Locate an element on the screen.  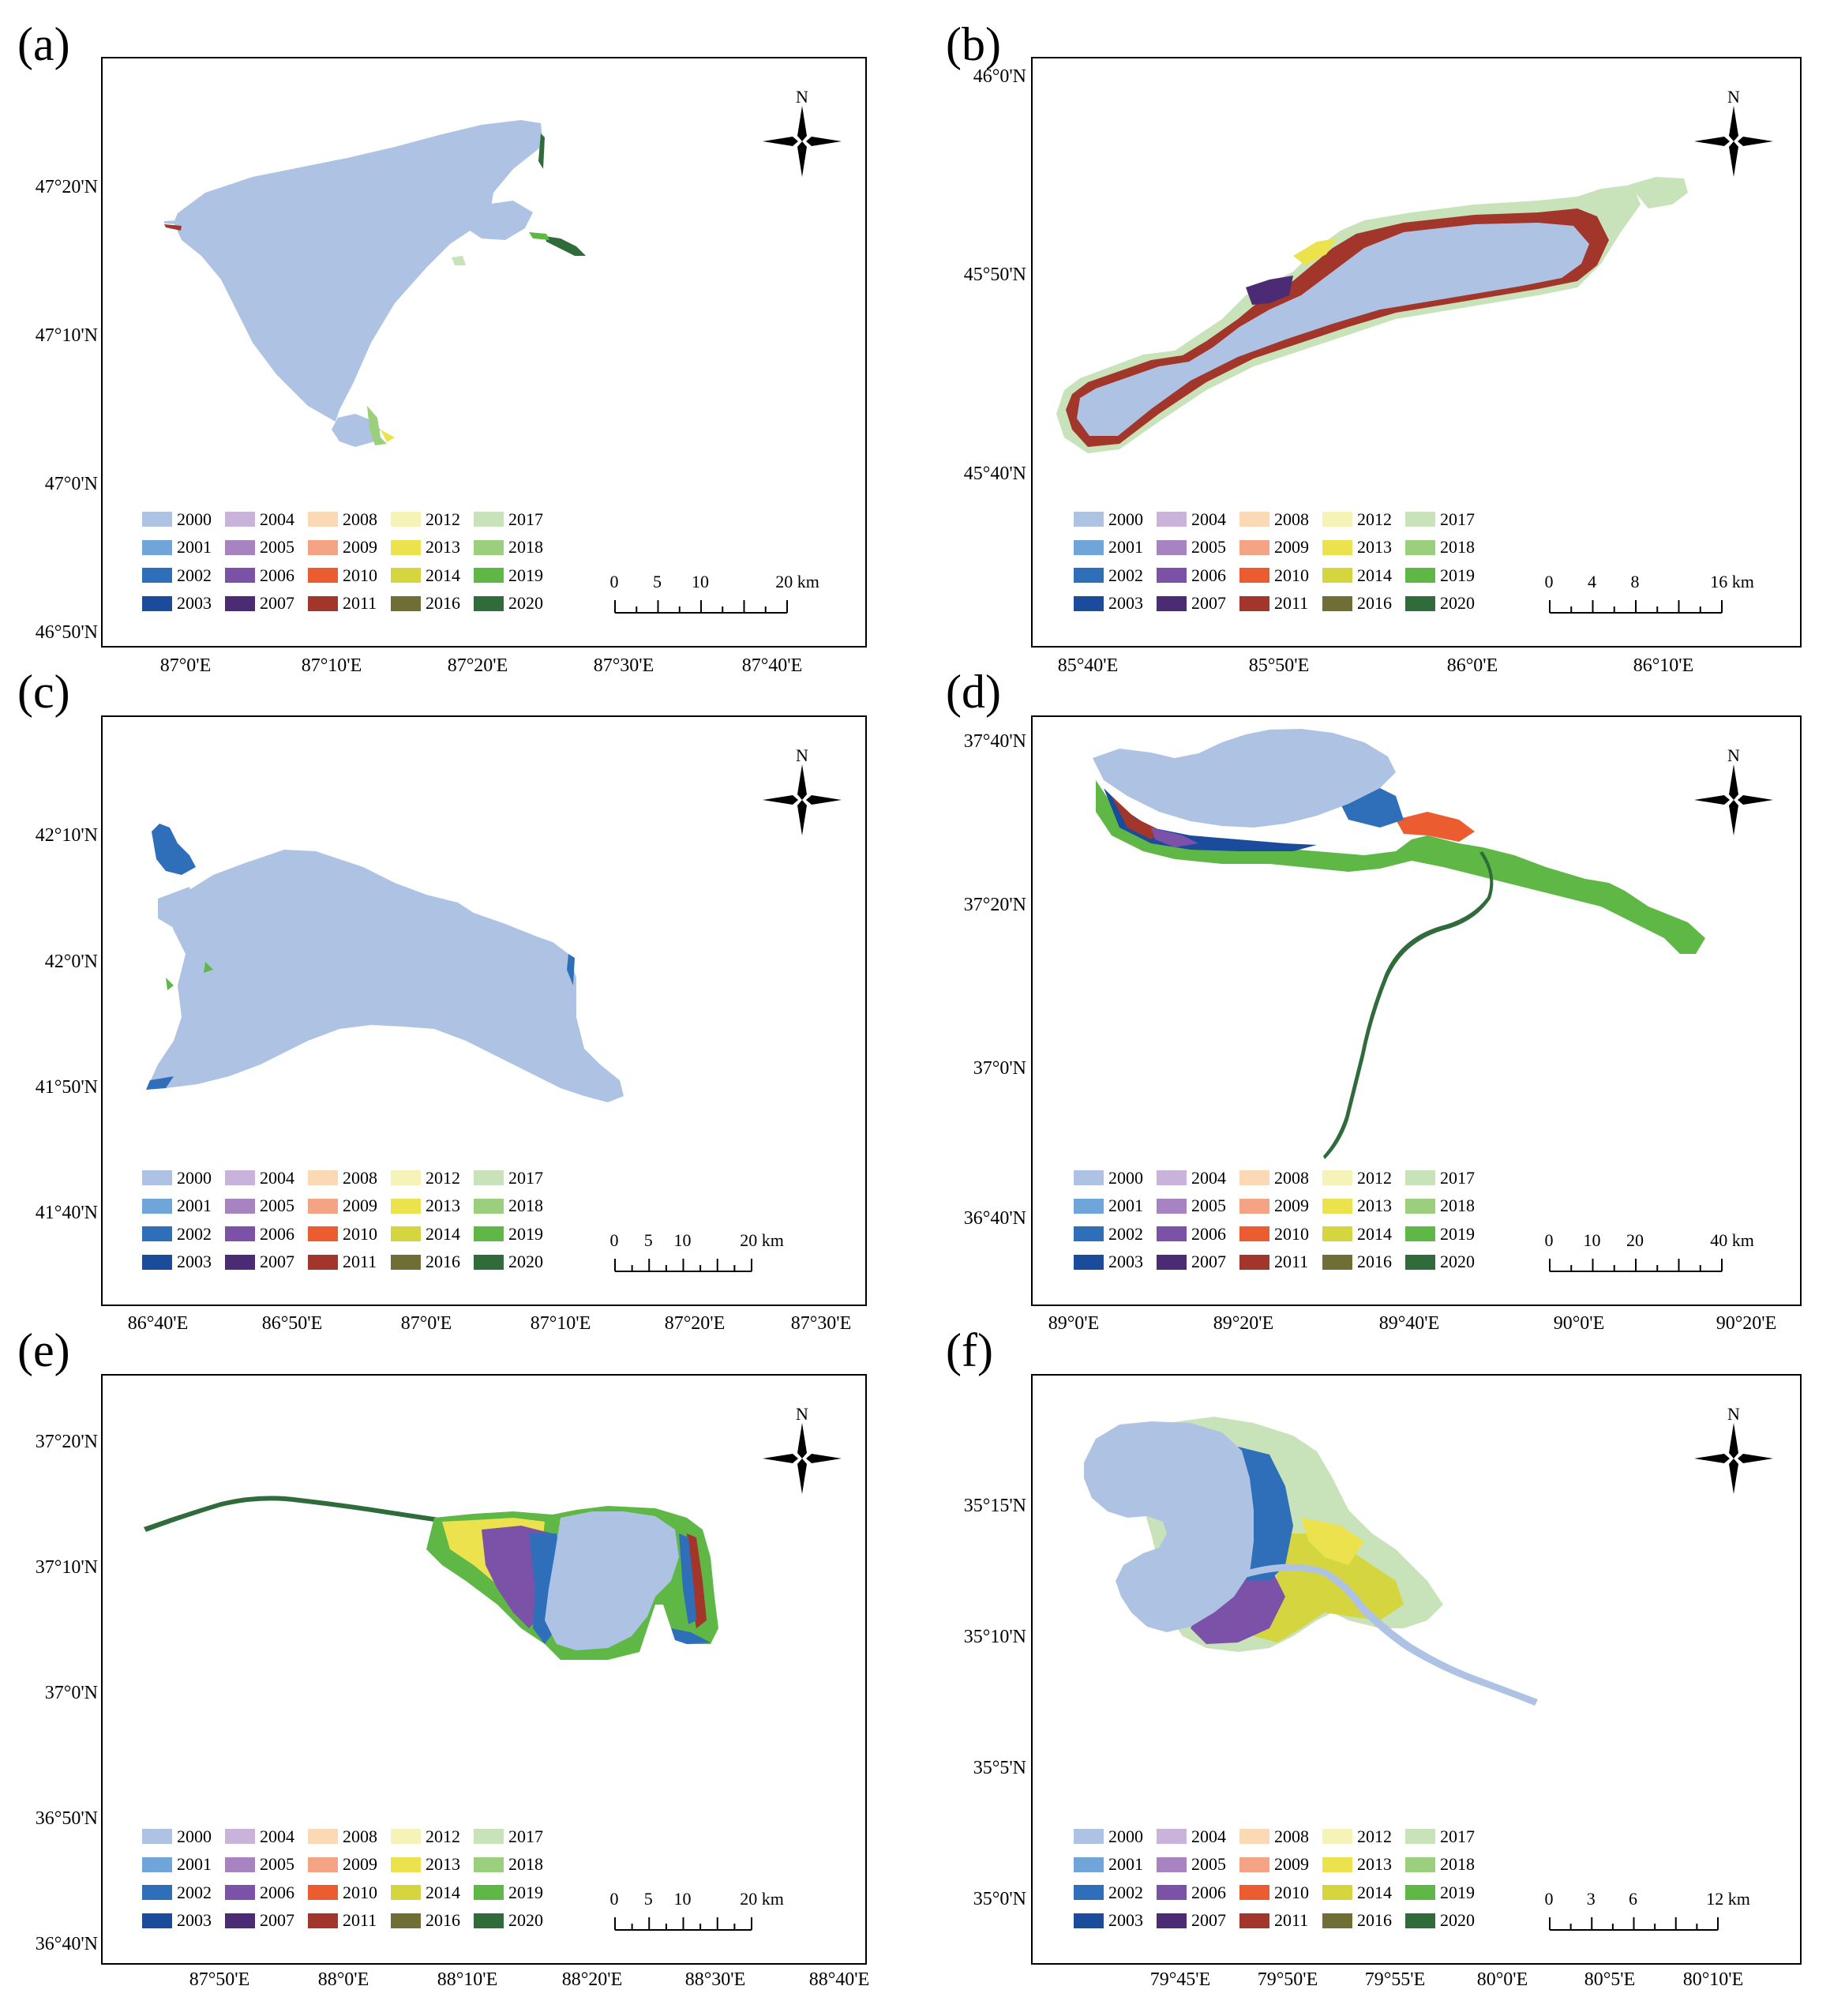
lake-change-2006 is located at coordinates (1174, 838).